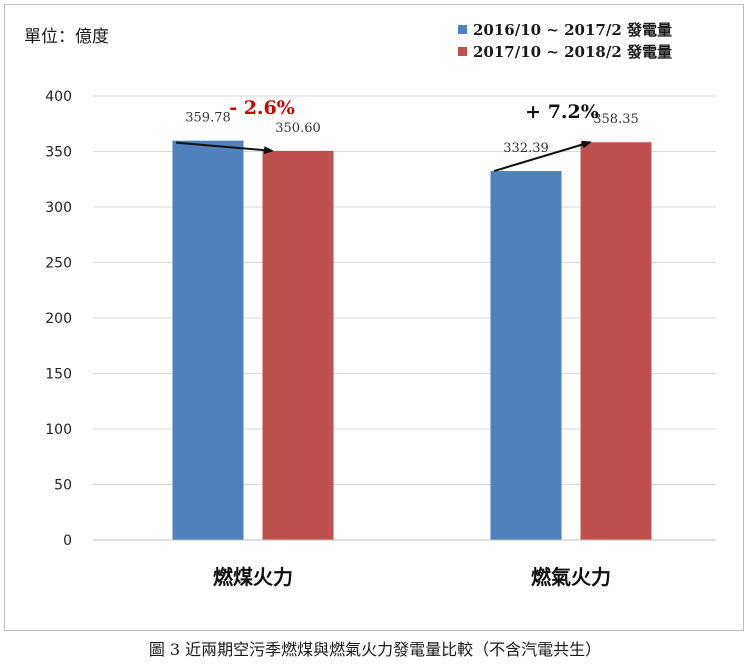  What do you see at coordinates (572, 29) in the screenshot?
I see `legend-label-series-1: 2016/10 ~ 2017/2 發電量` at bounding box center [572, 29].